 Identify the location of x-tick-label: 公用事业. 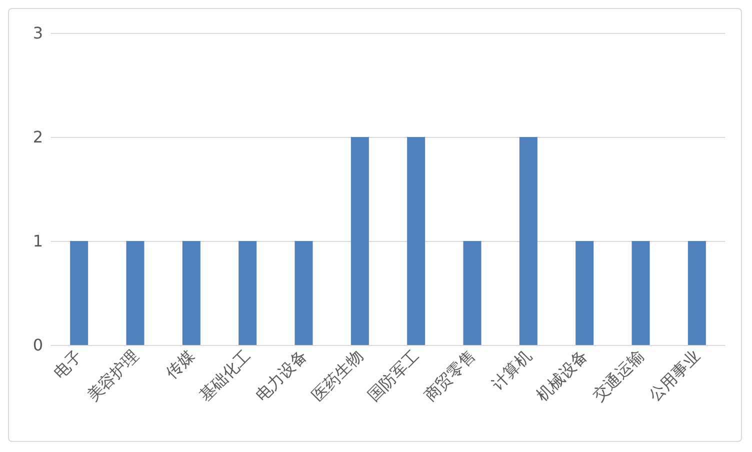
(674, 375).